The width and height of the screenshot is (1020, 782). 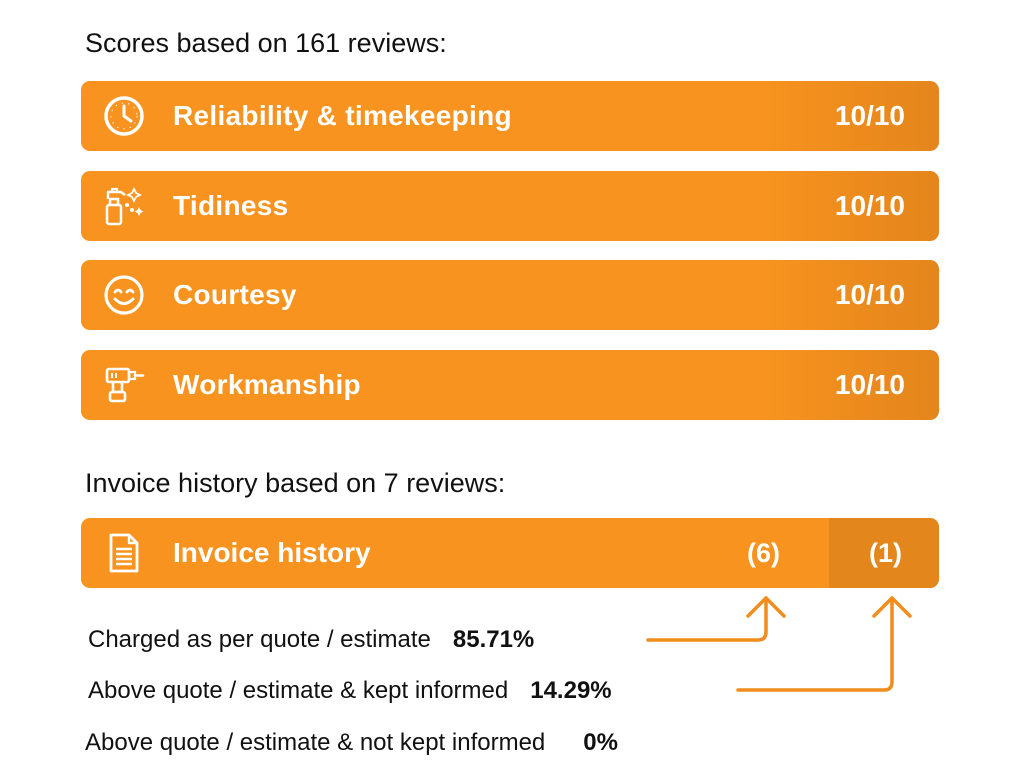 What do you see at coordinates (510, 385) in the screenshot?
I see `score-bar-workmanship: Workmanship 10/10` at bounding box center [510, 385].